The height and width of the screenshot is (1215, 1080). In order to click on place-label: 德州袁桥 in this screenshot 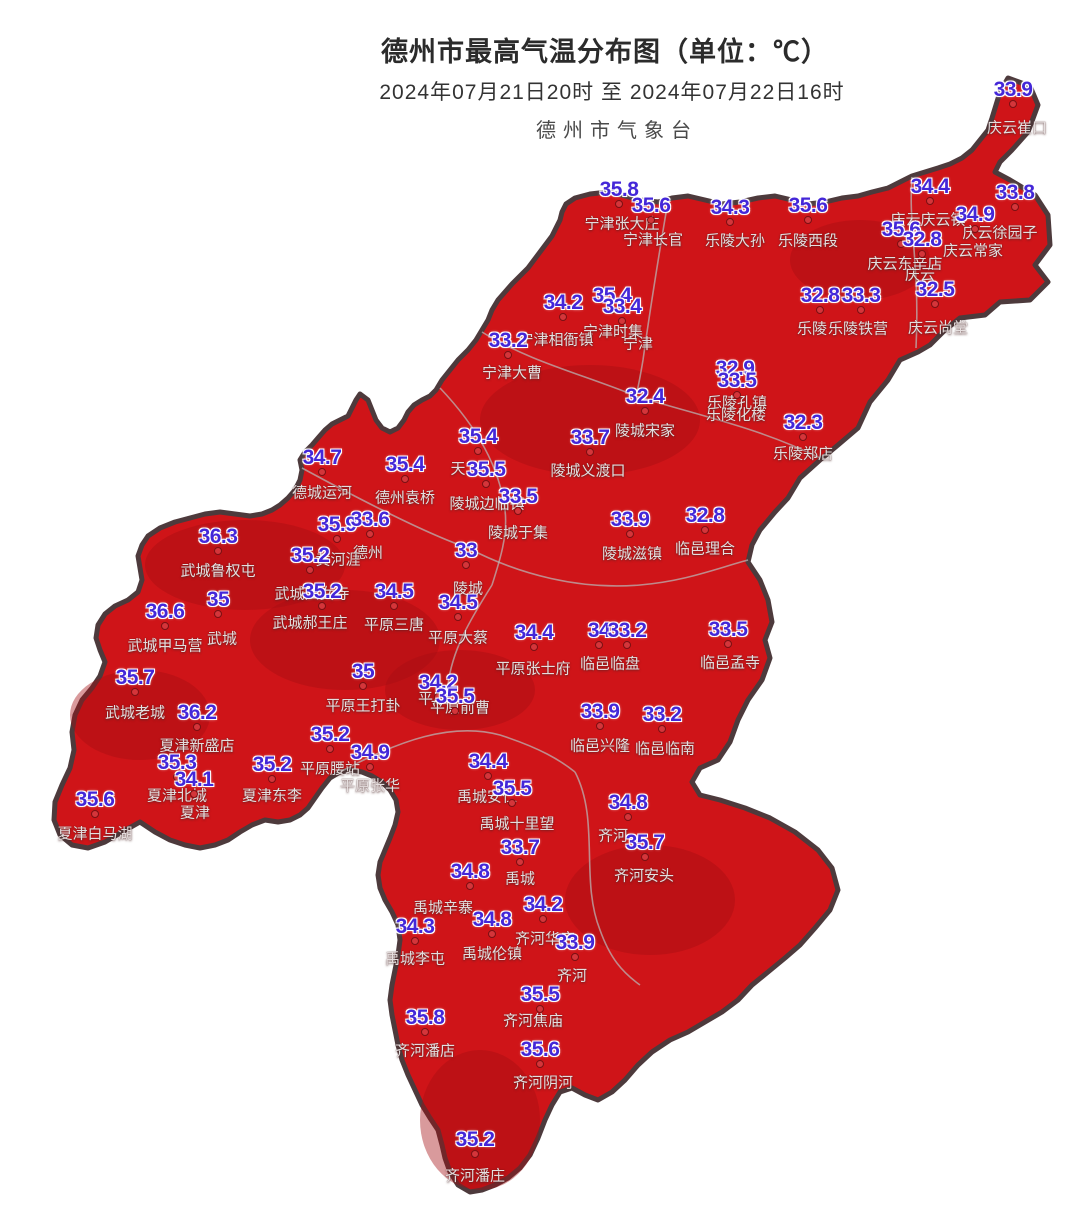, I will do `click(405, 498)`.